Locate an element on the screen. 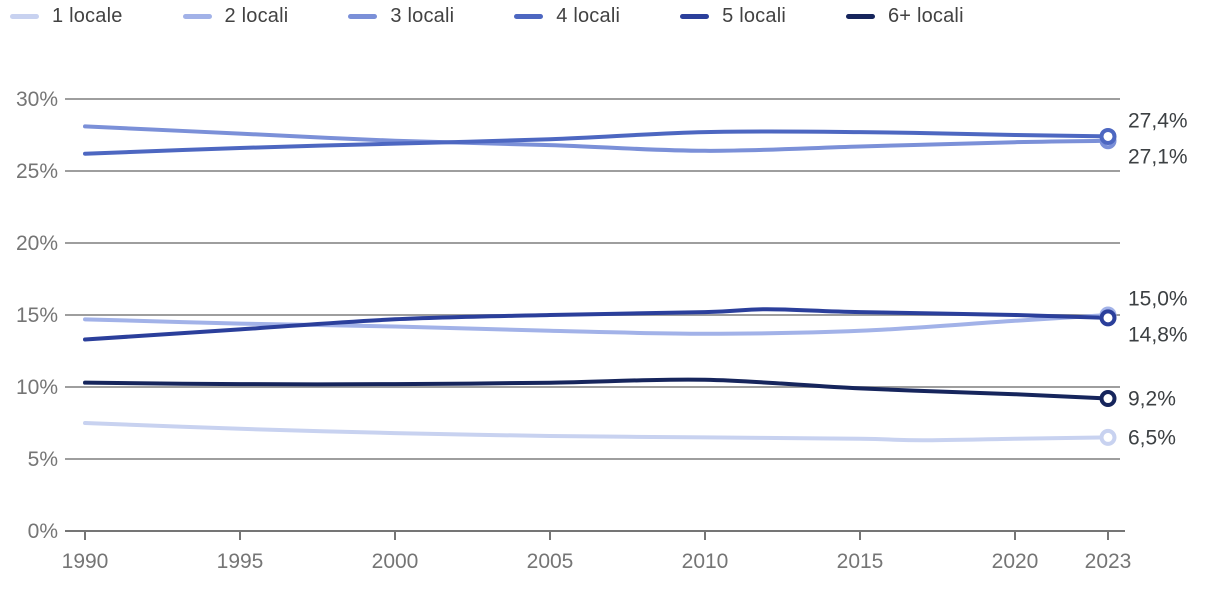 The height and width of the screenshot is (592, 1220). series-end-label: 15,0% is located at coordinates (1158, 298).